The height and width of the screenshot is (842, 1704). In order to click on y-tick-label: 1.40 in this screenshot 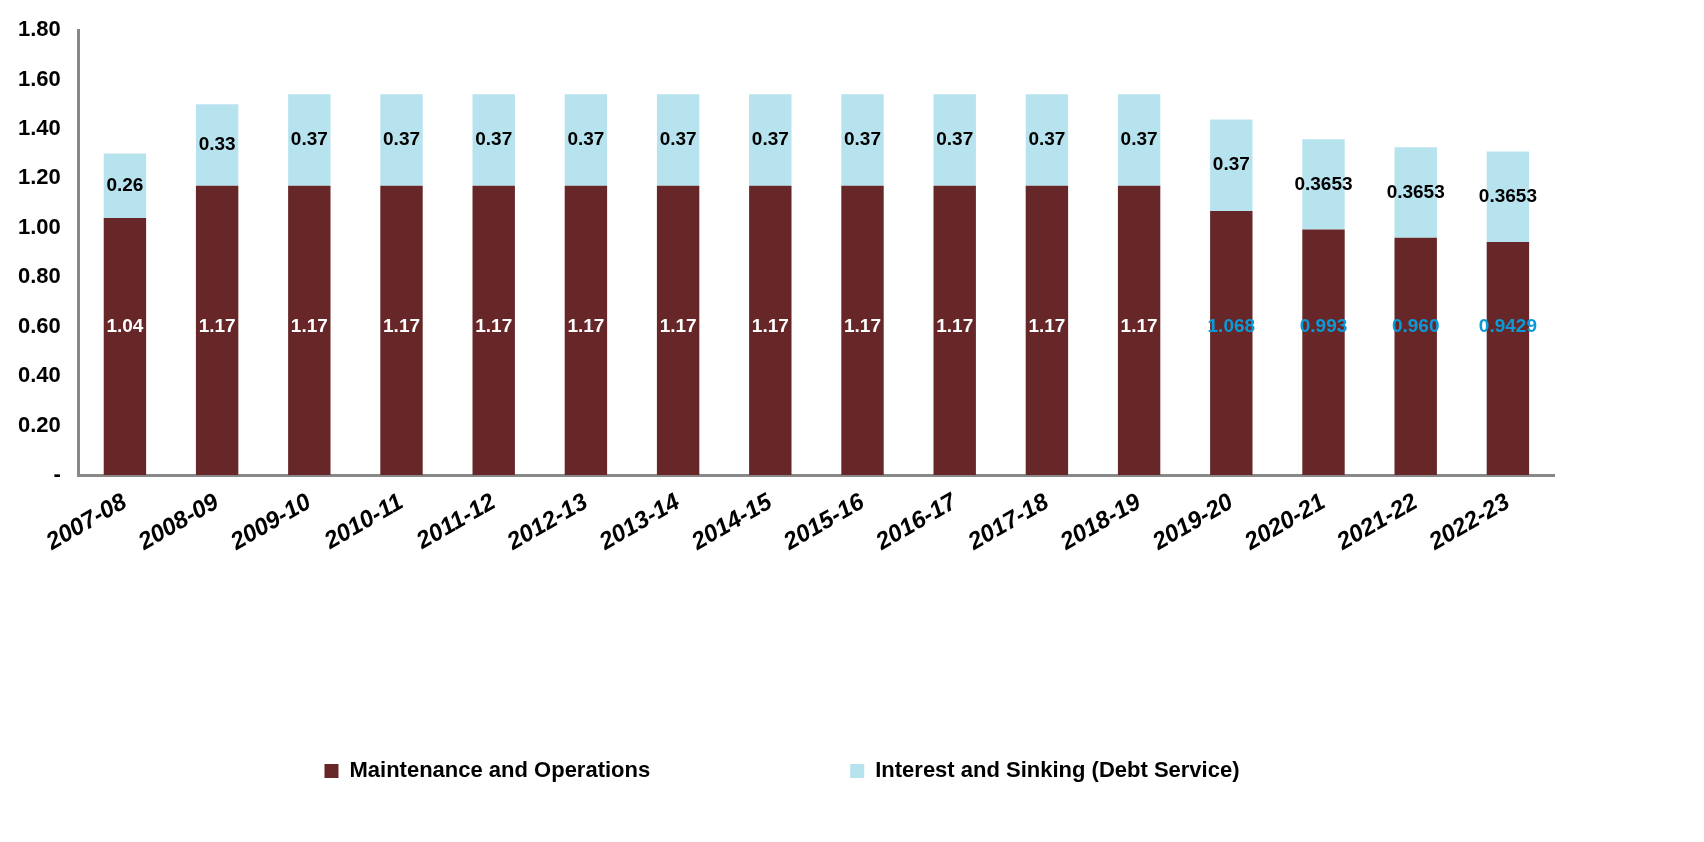, I will do `click(39, 127)`.